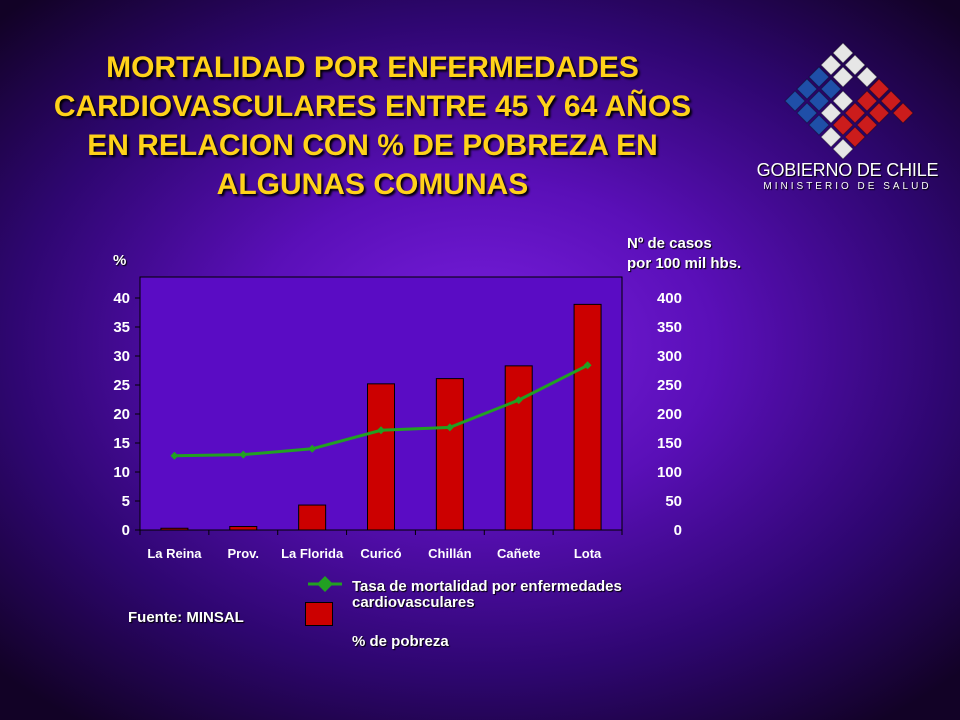 This screenshot has width=960, height=720. Describe the element at coordinates (678, 530) in the screenshot. I see `right-tick-label: 0` at that location.